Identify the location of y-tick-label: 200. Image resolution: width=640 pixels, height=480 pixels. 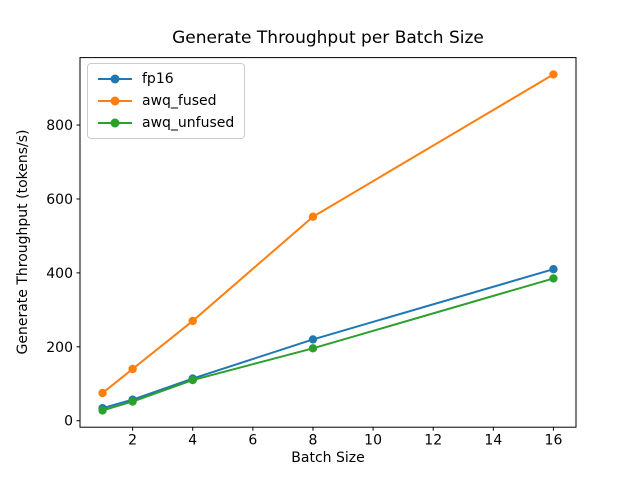
(59, 348).